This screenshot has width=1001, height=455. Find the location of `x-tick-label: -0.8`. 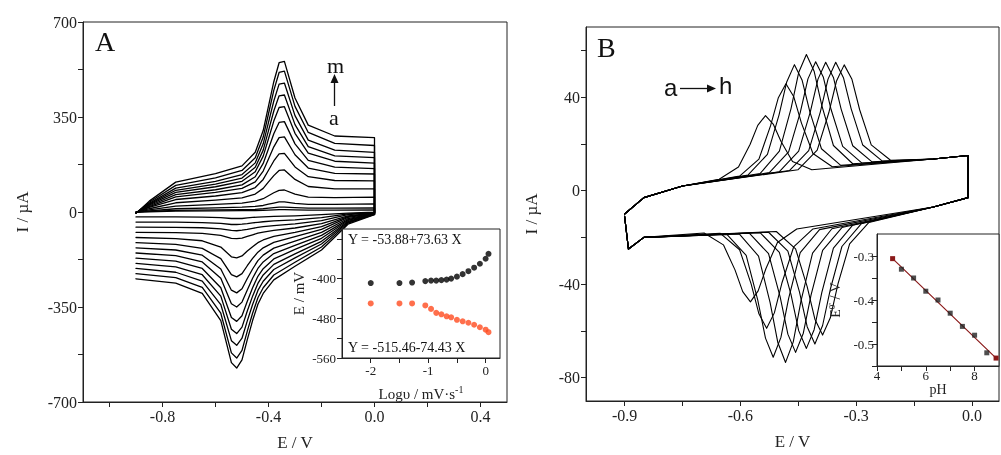

x-tick-label: -0.8 is located at coordinates (162, 416).